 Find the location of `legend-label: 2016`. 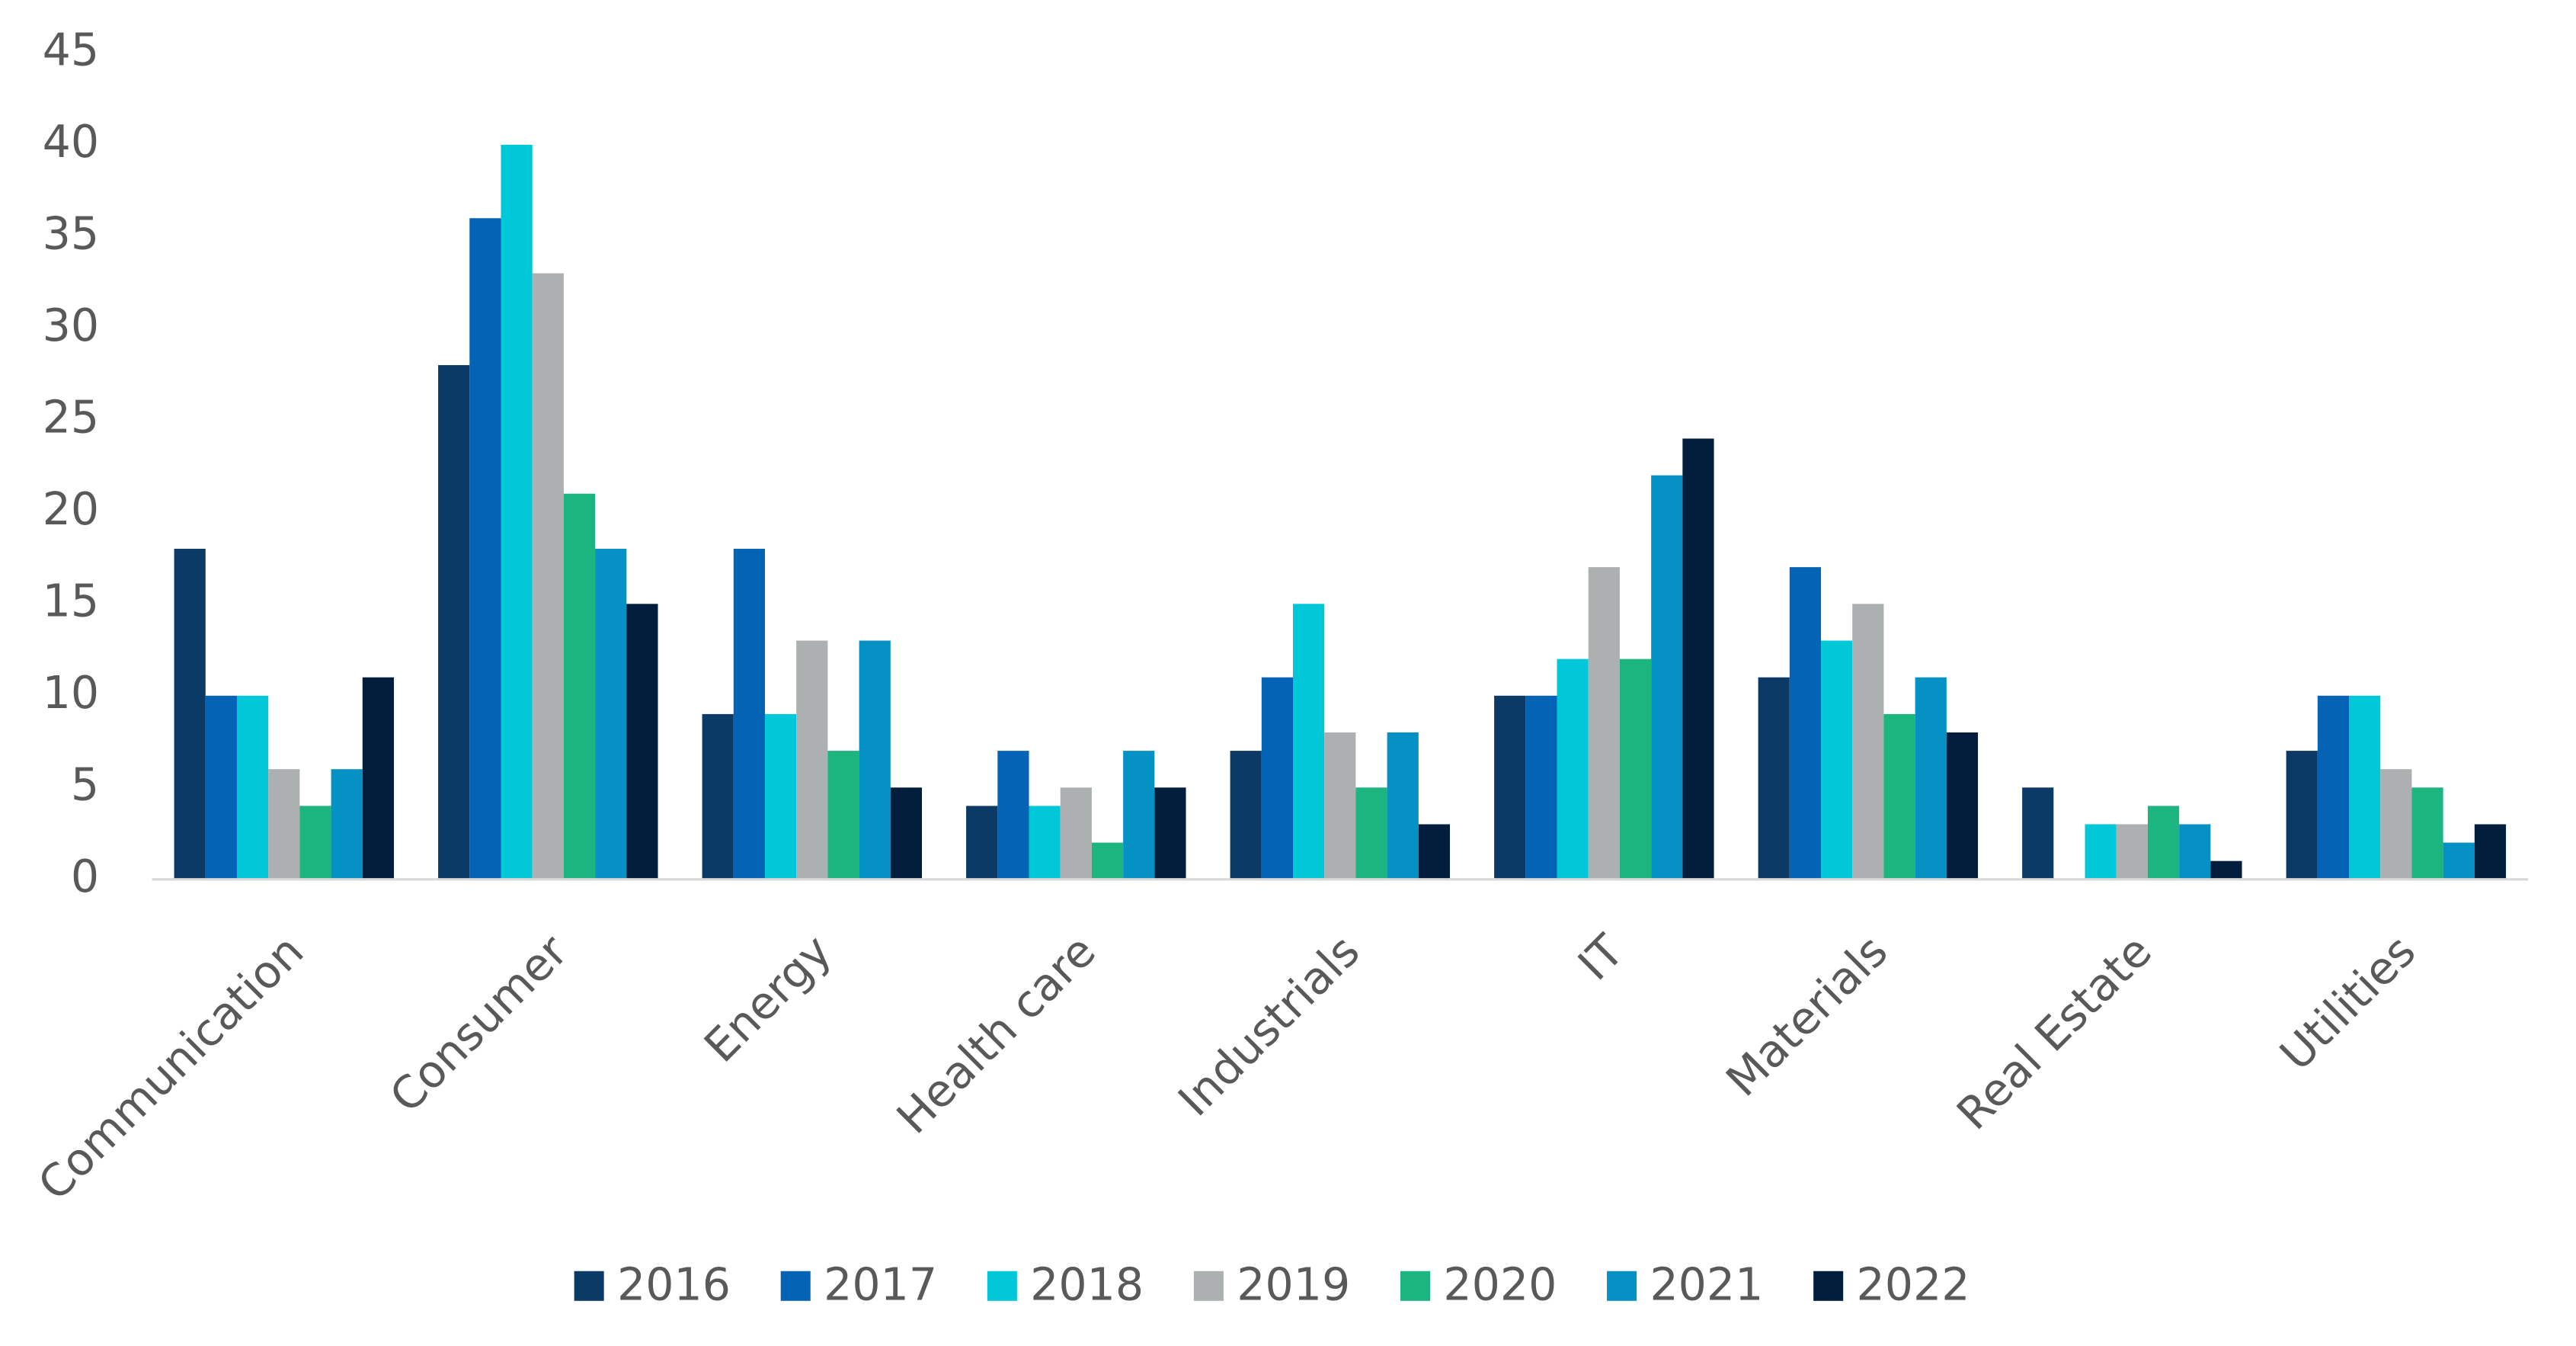

legend-label: 2016 is located at coordinates (674, 1285).